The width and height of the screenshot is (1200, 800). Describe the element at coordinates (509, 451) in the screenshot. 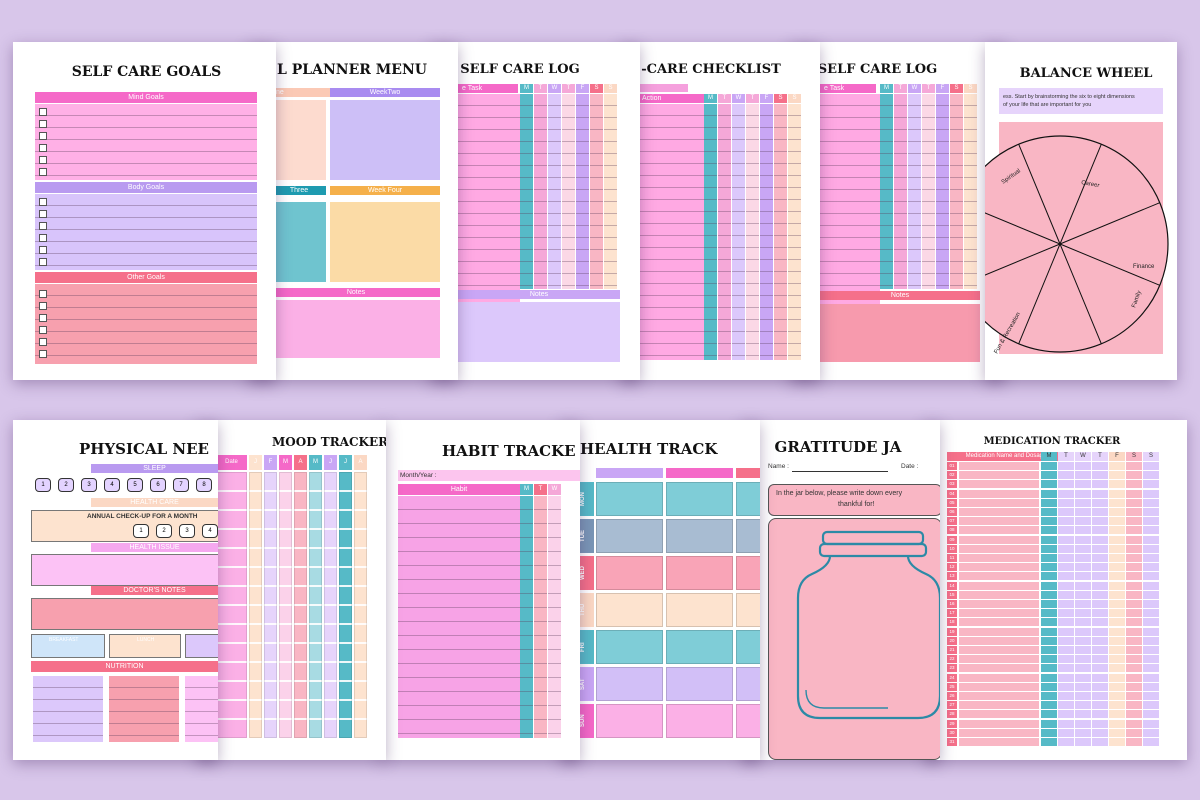

I see `page-title: HABIT TRACKE` at that location.